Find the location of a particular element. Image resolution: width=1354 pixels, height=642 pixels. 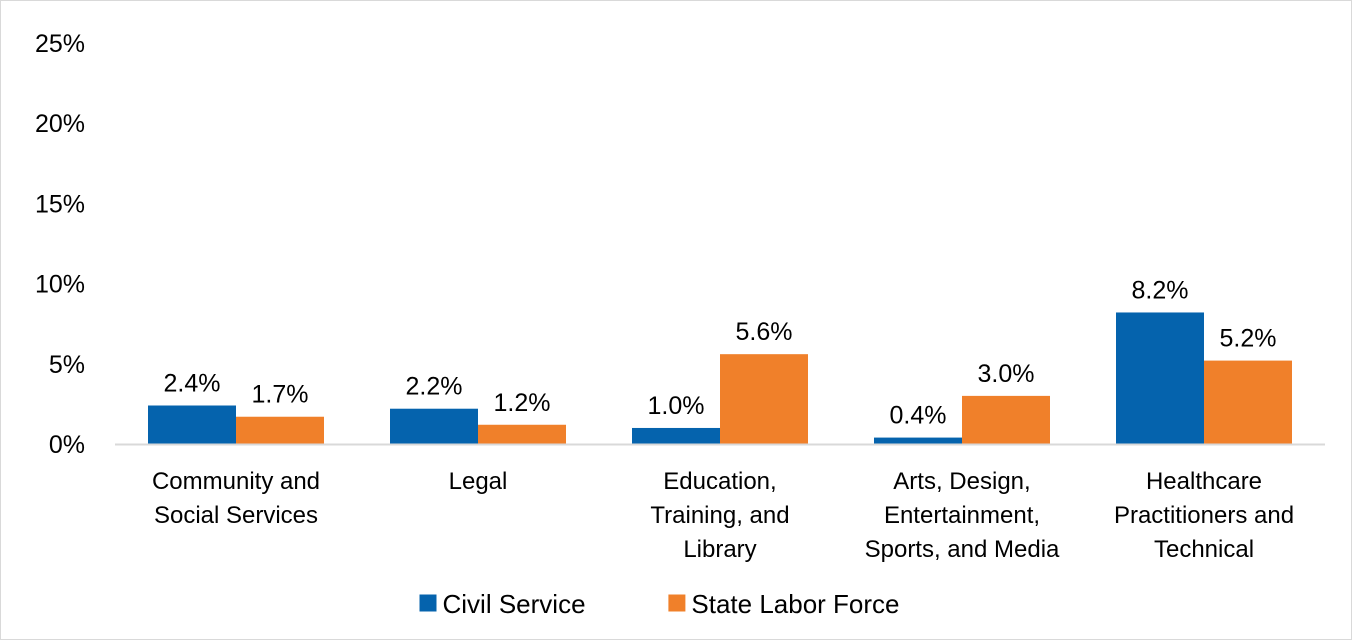

y-tick-label: 5% is located at coordinates (67, 365).